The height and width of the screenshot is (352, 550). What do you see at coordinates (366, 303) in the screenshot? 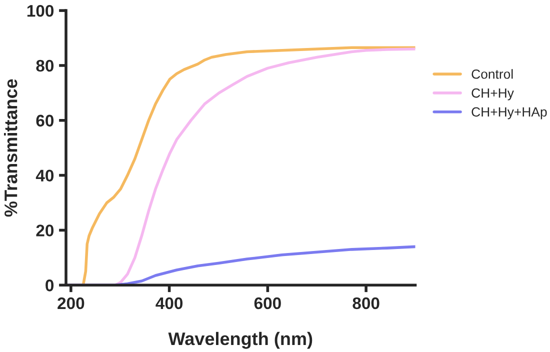
I see `x-tick-label: 800` at bounding box center [366, 303].